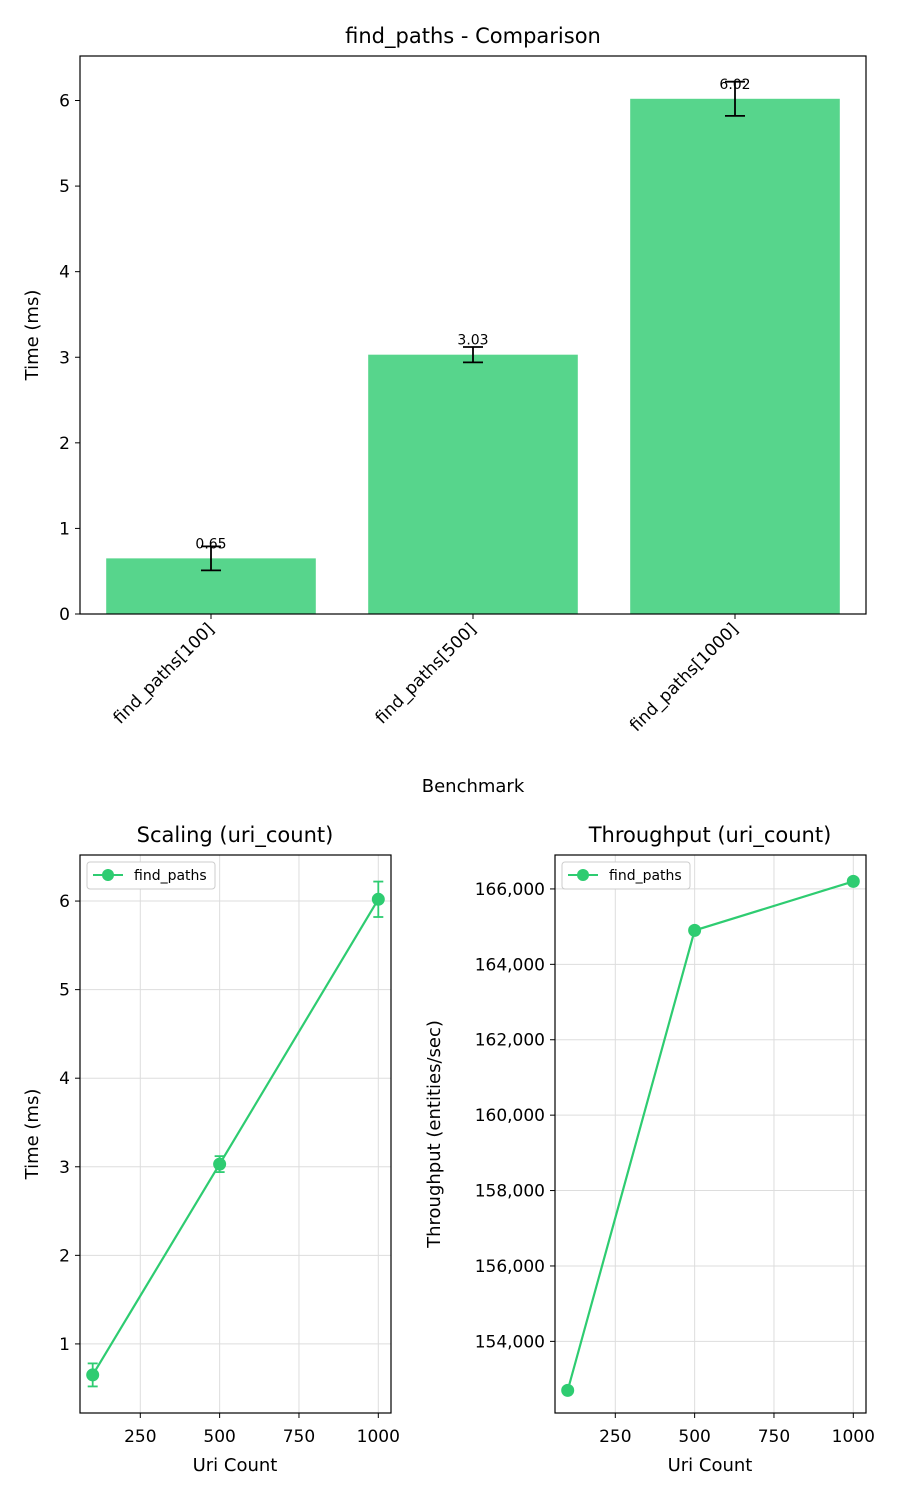  I want to click on throughput-x-tick-label: 1000, so click(853, 1437).